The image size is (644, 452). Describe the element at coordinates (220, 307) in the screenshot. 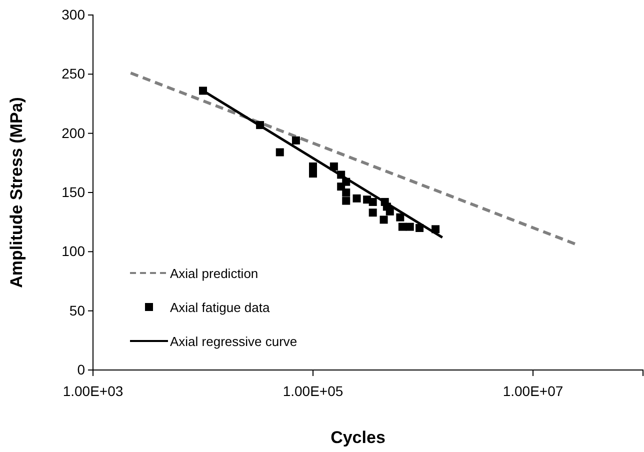

I see `legend-label: Axial fatigue data` at that location.